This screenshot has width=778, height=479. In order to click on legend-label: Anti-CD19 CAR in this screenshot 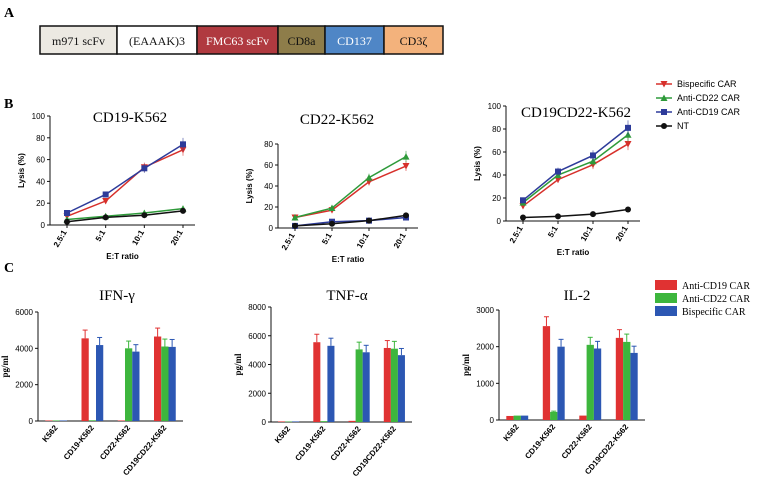, I will do `click(716, 286)`.